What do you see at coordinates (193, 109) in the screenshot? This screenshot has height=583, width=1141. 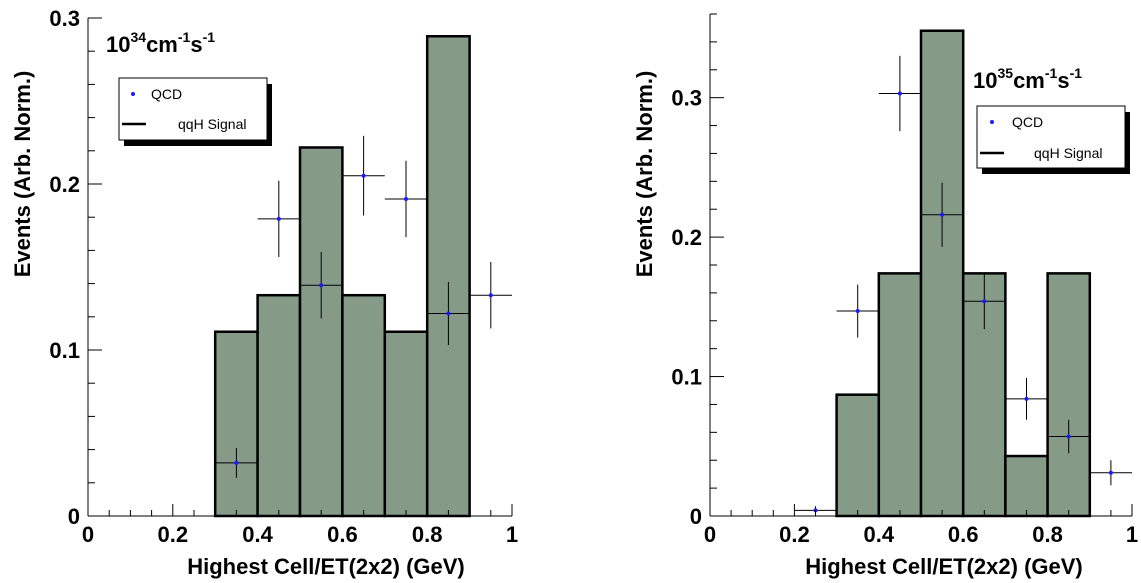 I see `left-legend-box` at bounding box center [193, 109].